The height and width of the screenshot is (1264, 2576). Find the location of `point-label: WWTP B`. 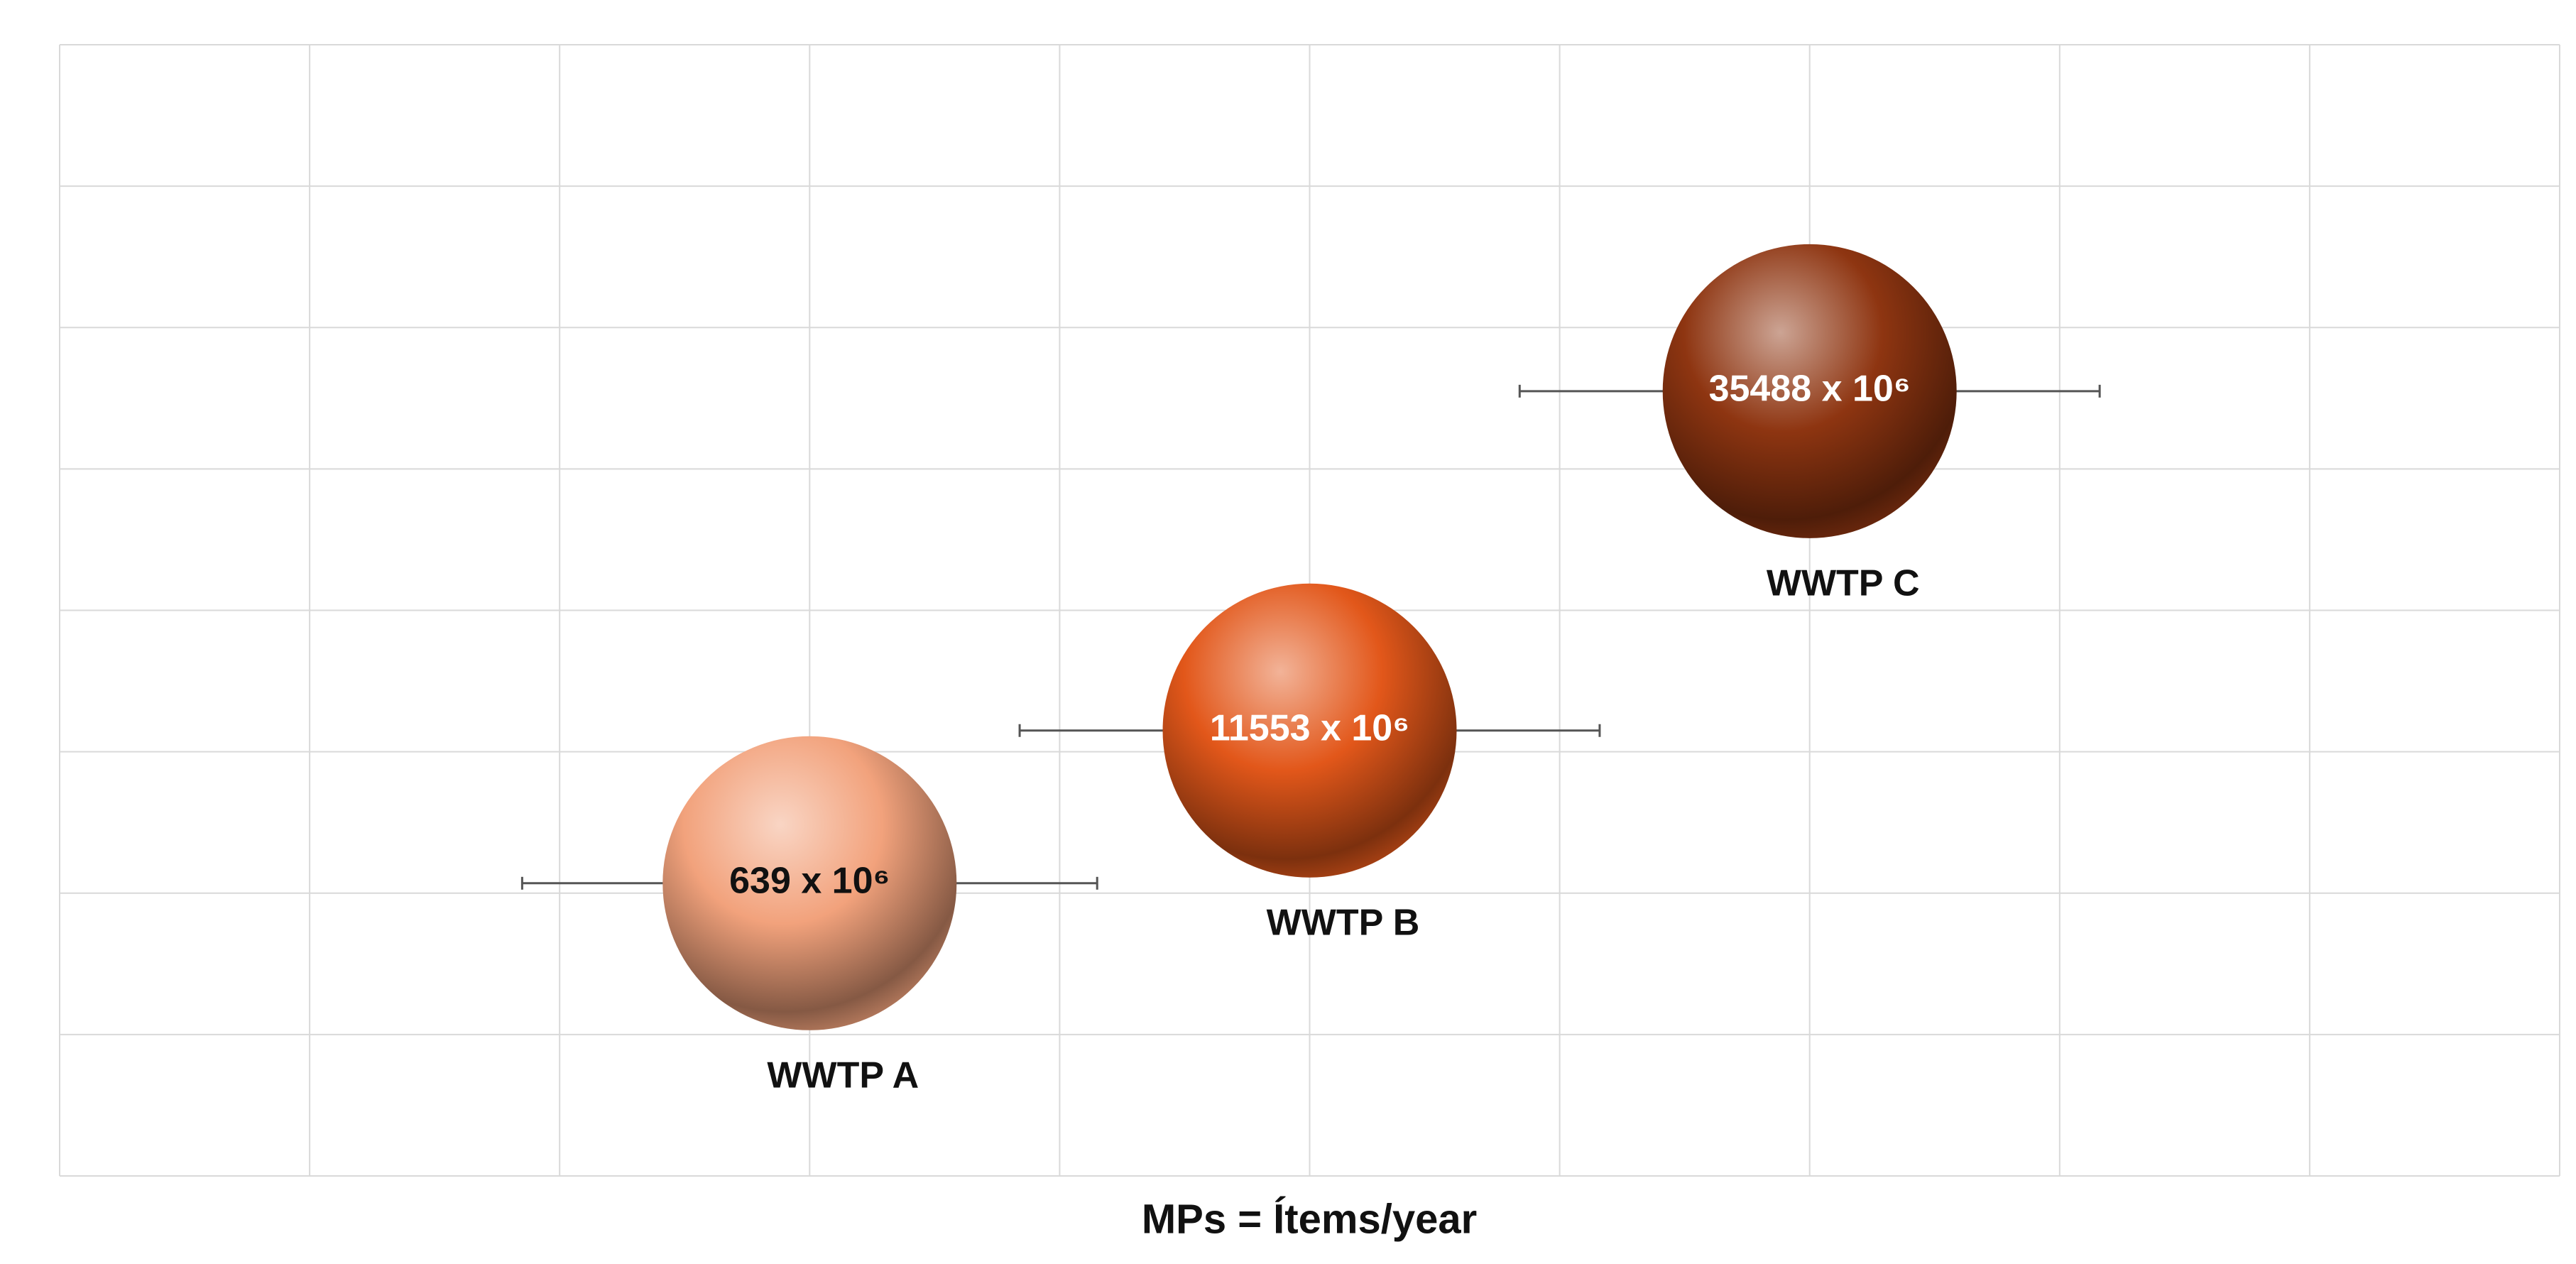

point-label: WWTP B is located at coordinates (1343, 923).